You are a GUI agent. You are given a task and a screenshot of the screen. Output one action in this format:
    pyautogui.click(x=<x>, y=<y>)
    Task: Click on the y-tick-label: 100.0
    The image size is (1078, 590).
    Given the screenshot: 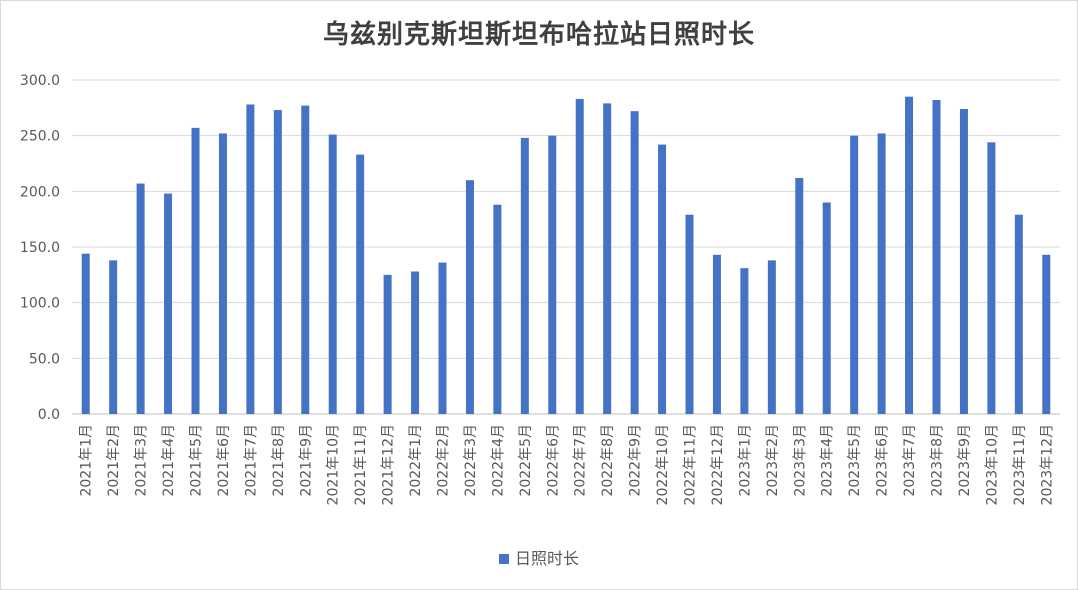 What is the action you would take?
    pyautogui.click(x=40, y=304)
    